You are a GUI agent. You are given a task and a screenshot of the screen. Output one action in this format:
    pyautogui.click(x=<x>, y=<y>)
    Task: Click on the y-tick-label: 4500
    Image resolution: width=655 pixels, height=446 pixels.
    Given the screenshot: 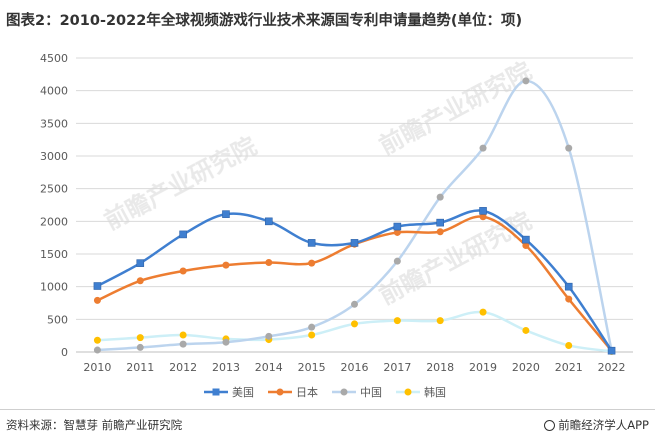 What is the action you would take?
    pyautogui.click(x=54, y=58)
    